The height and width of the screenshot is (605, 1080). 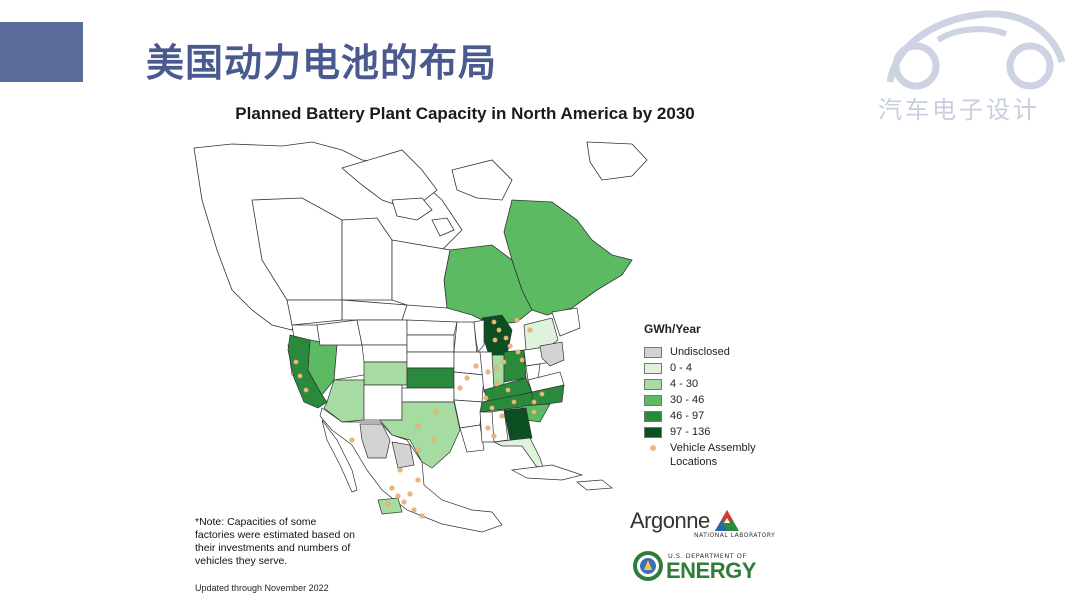 What do you see at coordinates (700, 384) in the screenshot?
I see `legend-item: 4 - 30` at bounding box center [700, 384].